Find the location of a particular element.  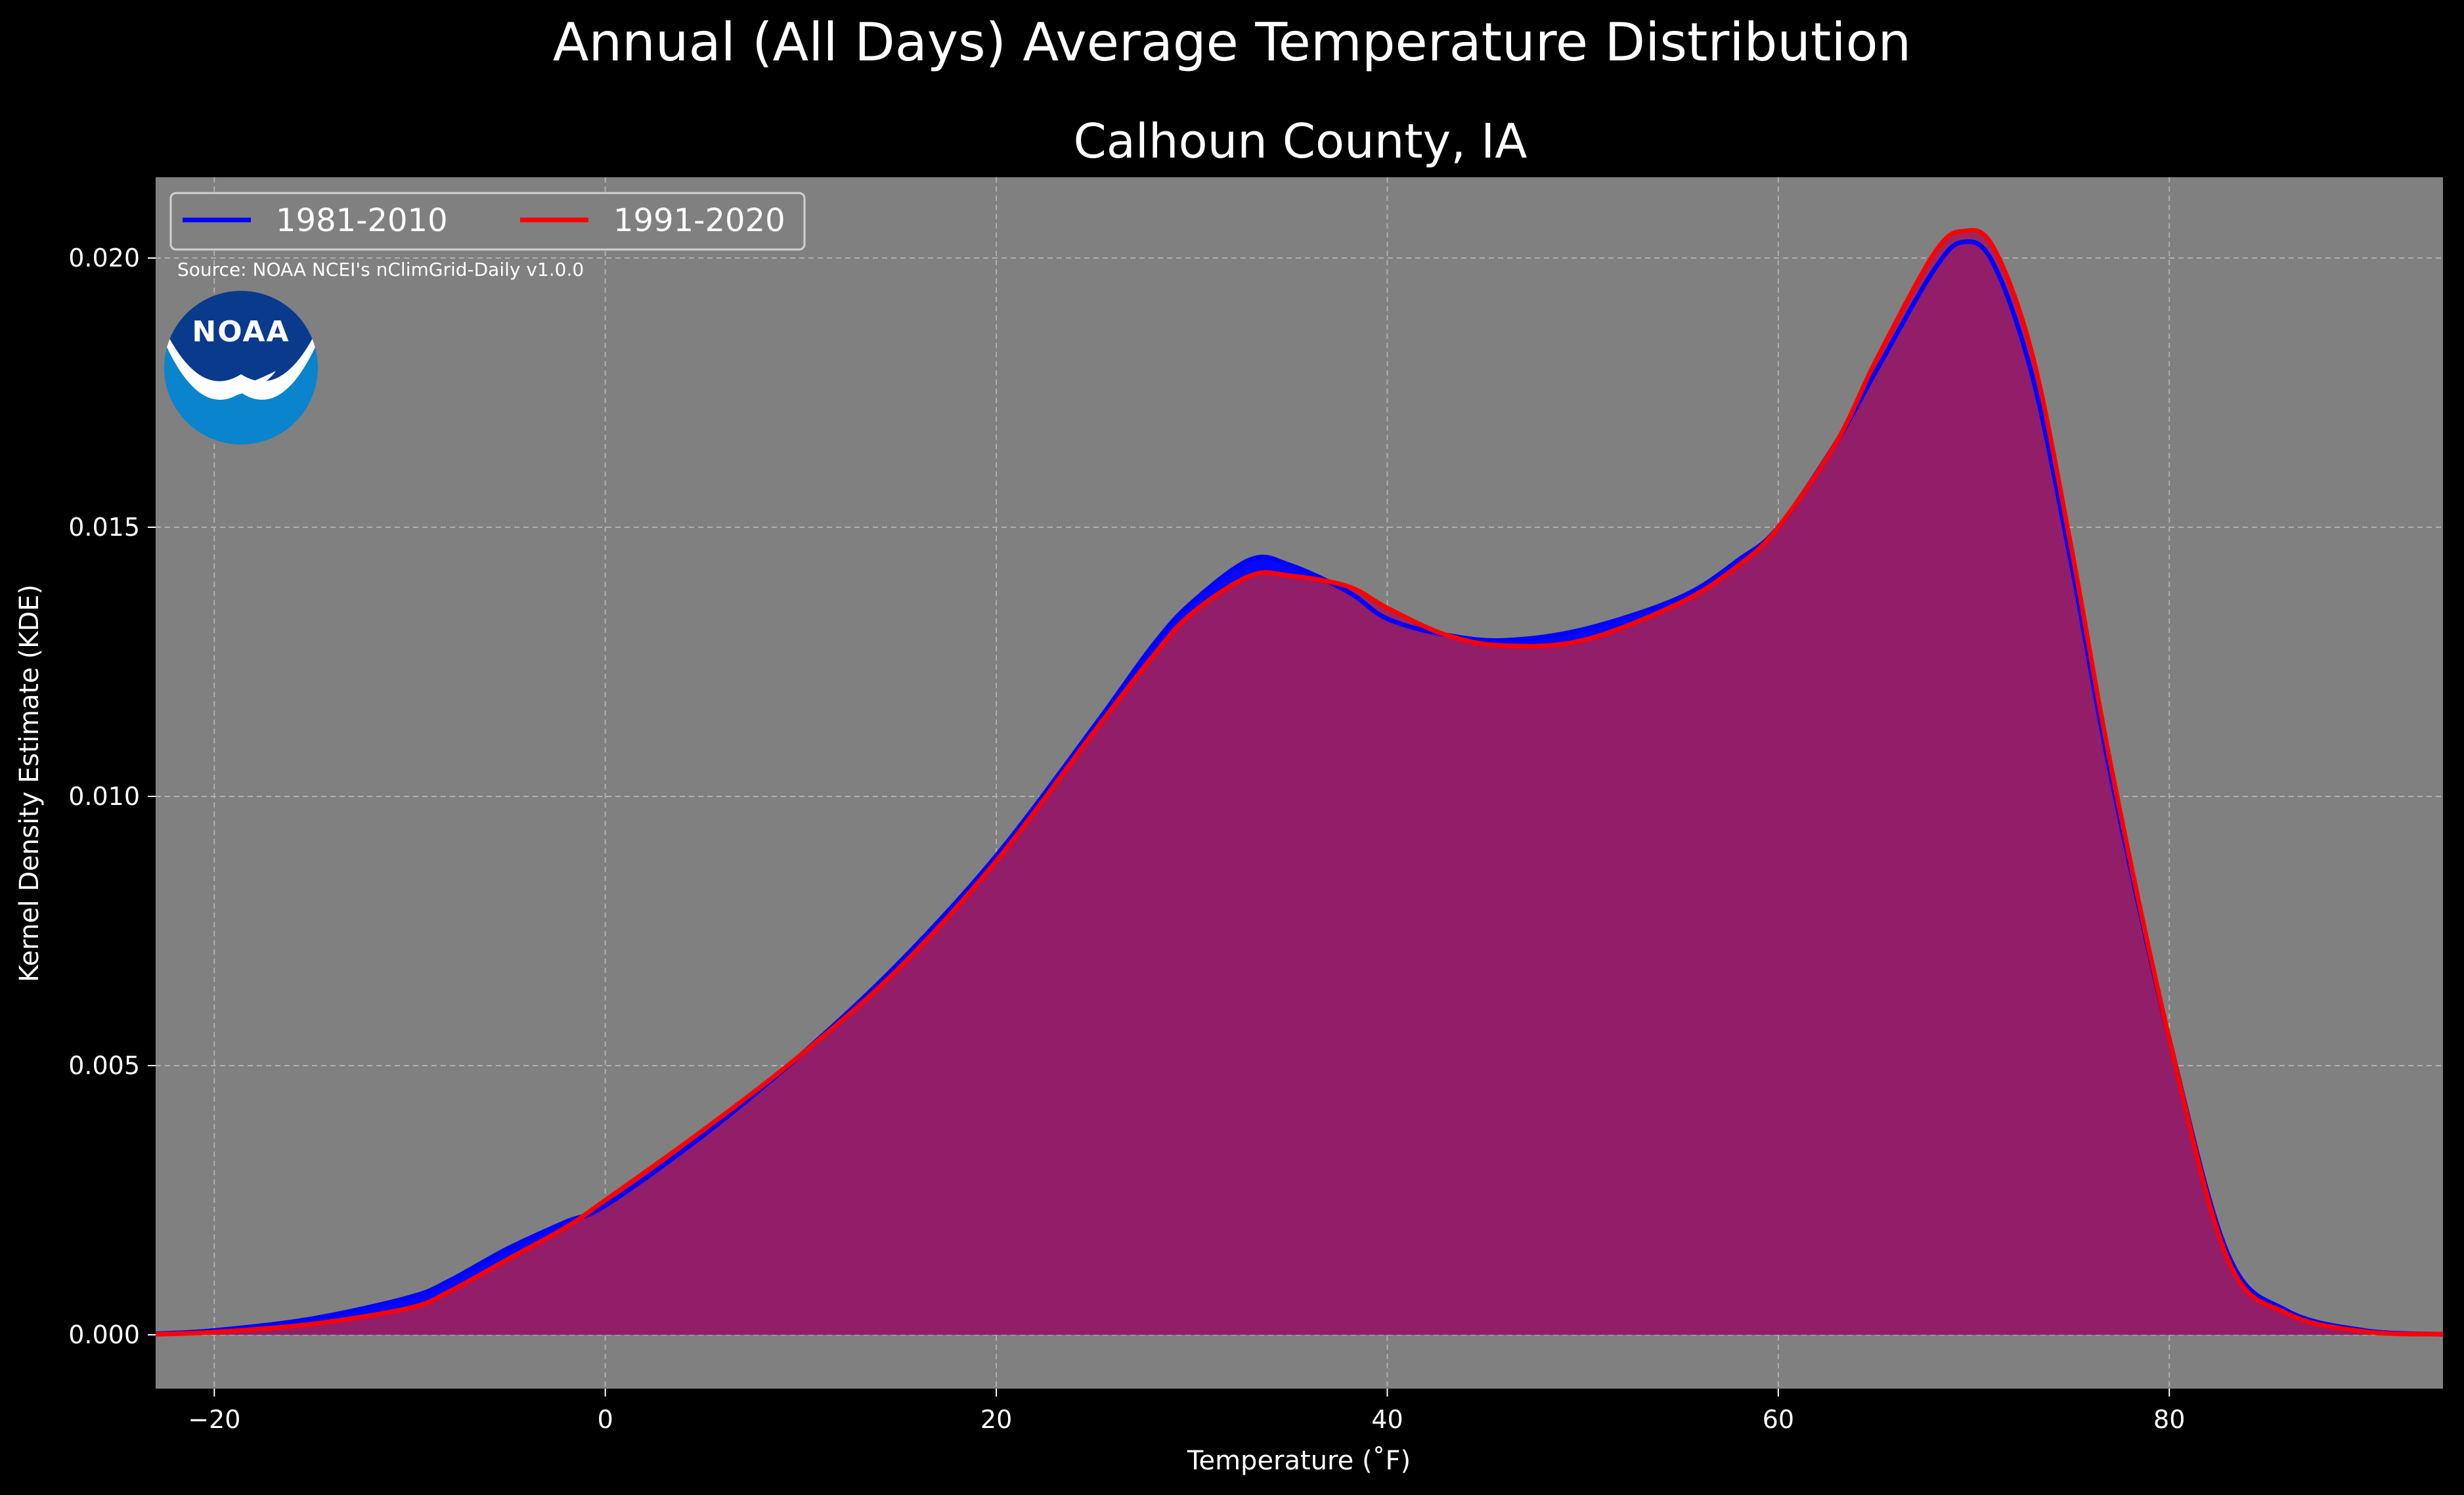

y-tick-label: 0.015 is located at coordinates (104, 527).